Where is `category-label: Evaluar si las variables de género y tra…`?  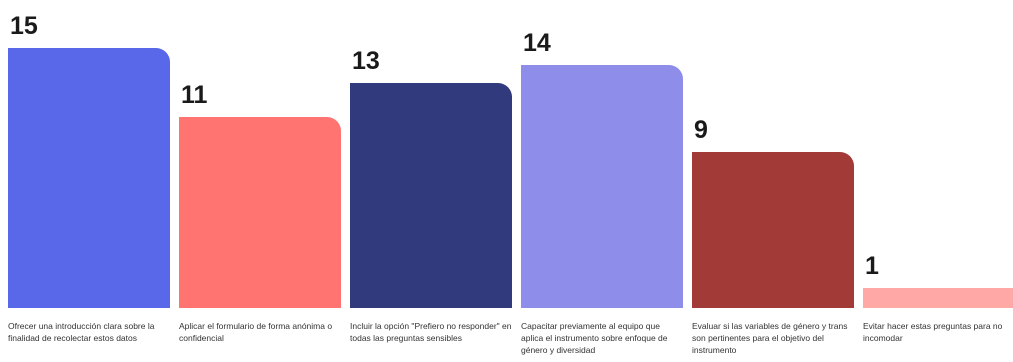
category-label: Evaluar si las variables de género y tra… is located at coordinates (770, 338).